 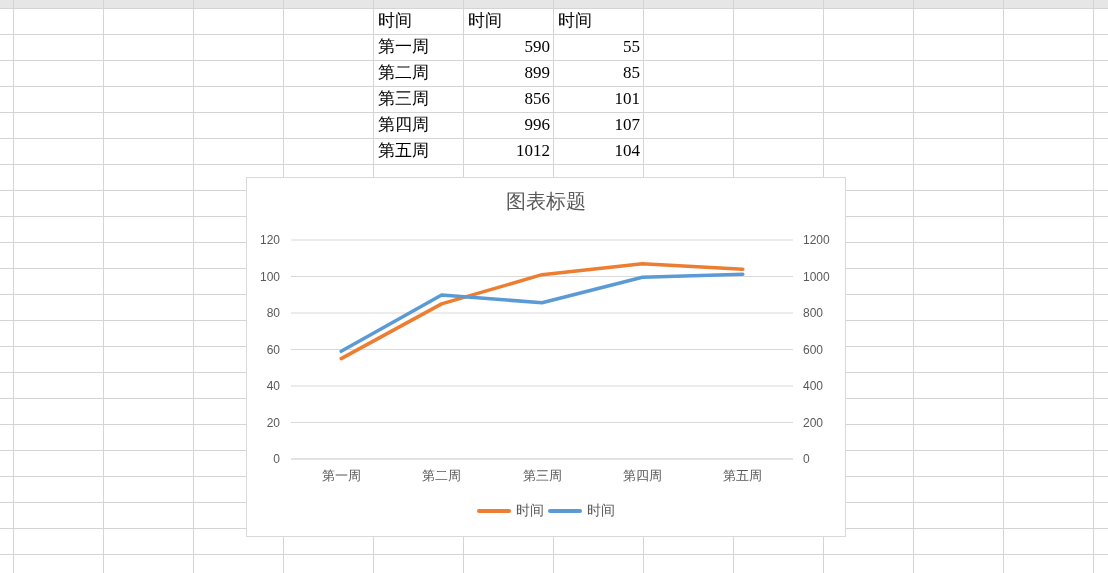 I want to click on category-label: 第五周, so click(x=403, y=151).